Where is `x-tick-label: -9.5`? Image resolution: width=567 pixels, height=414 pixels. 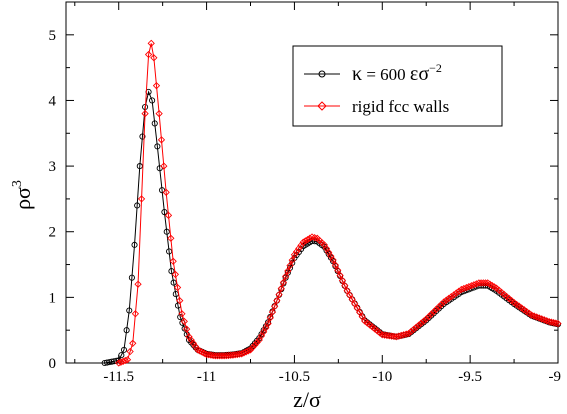
x-tick-label: -9.5 is located at coordinates (470, 377).